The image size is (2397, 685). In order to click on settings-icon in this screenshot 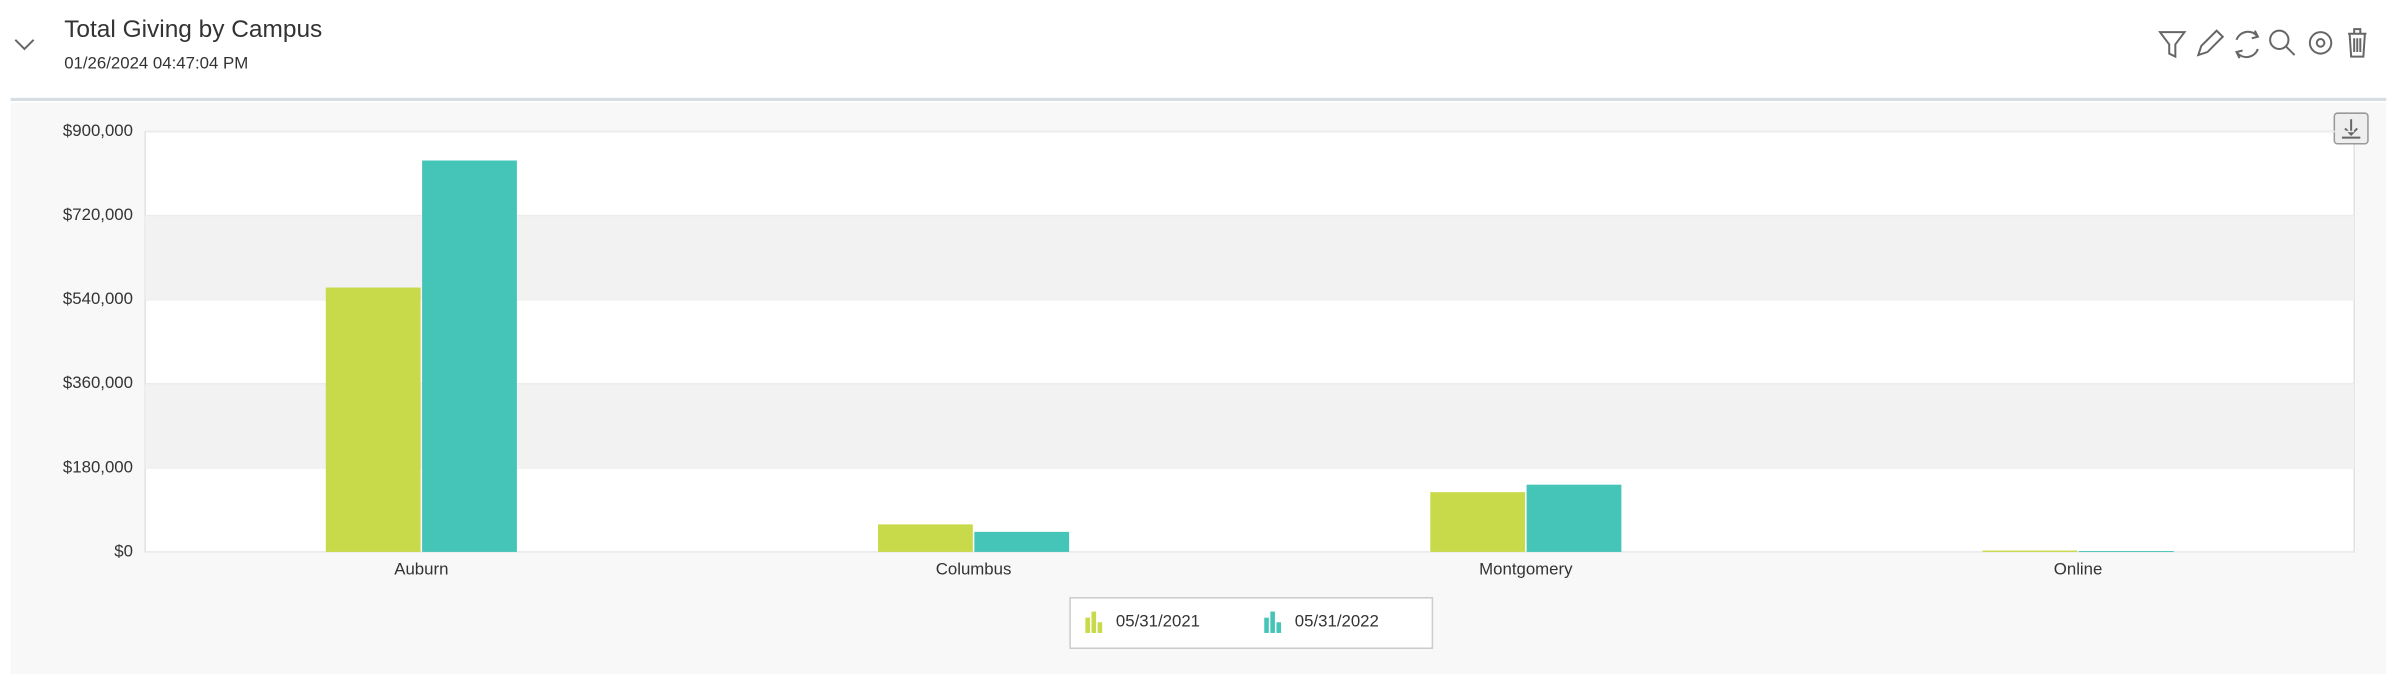, I will do `click(2320, 43)`.